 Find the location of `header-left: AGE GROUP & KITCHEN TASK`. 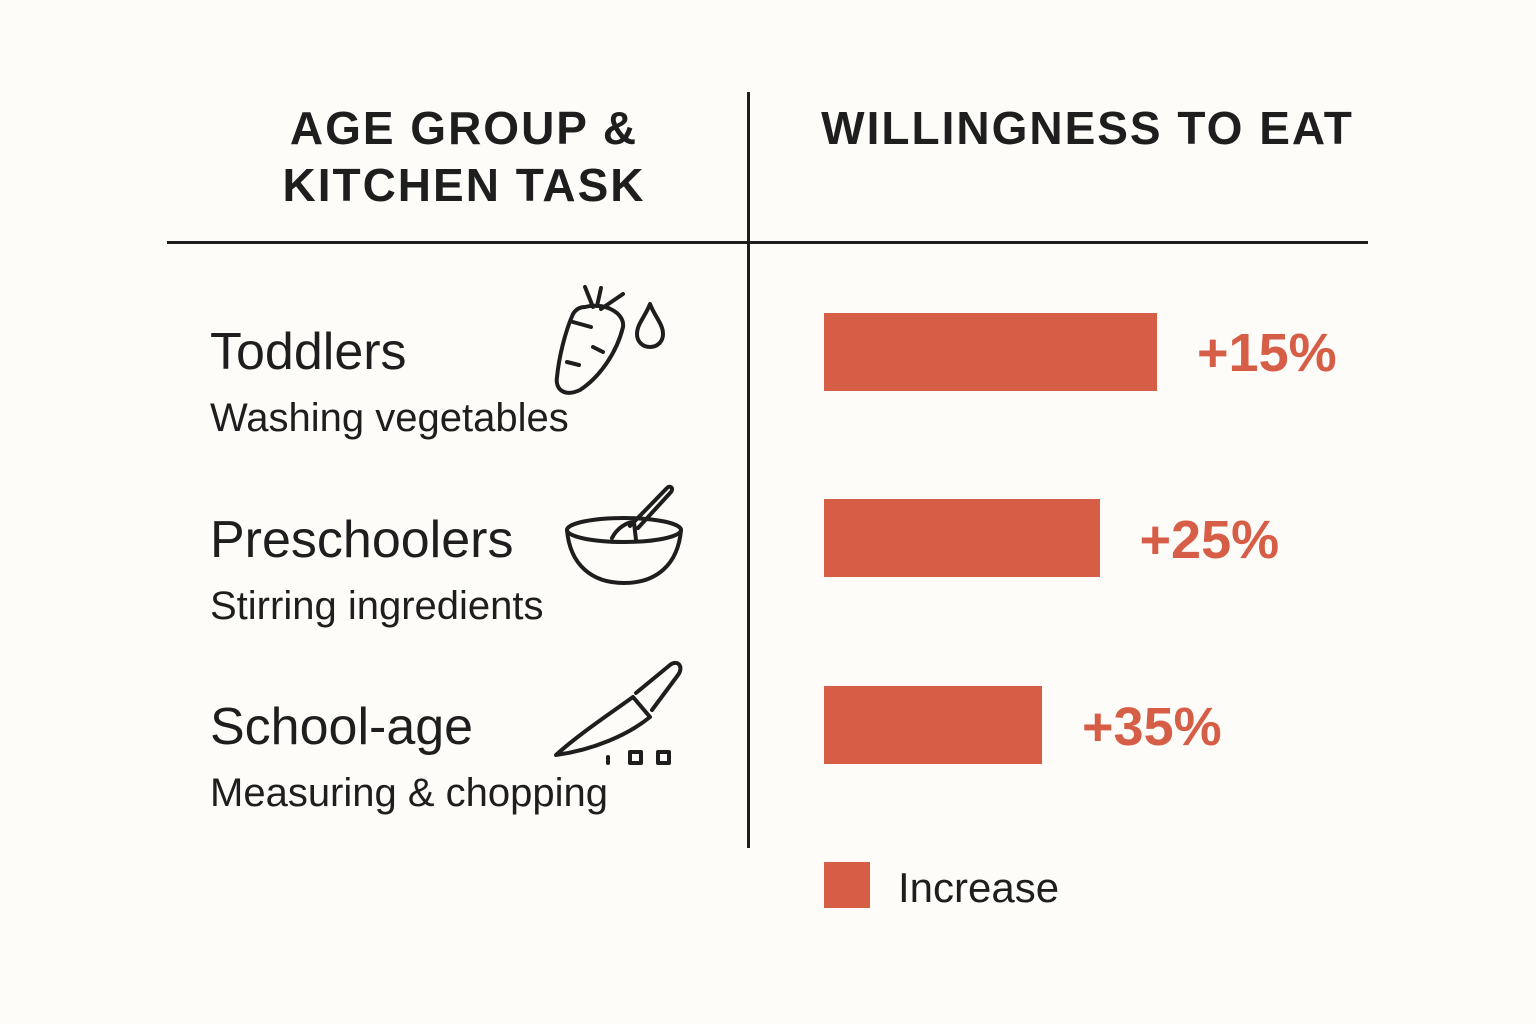

header-left: AGE GROUP & KITCHEN TASK is located at coordinates (464, 156).